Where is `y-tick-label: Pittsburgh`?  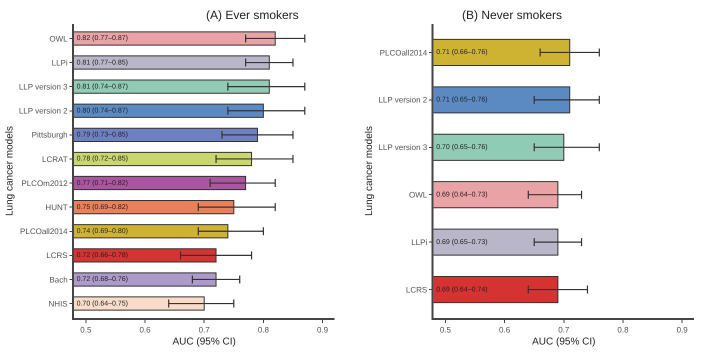 y-tick-label: Pittsburgh is located at coordinates (50, 135).